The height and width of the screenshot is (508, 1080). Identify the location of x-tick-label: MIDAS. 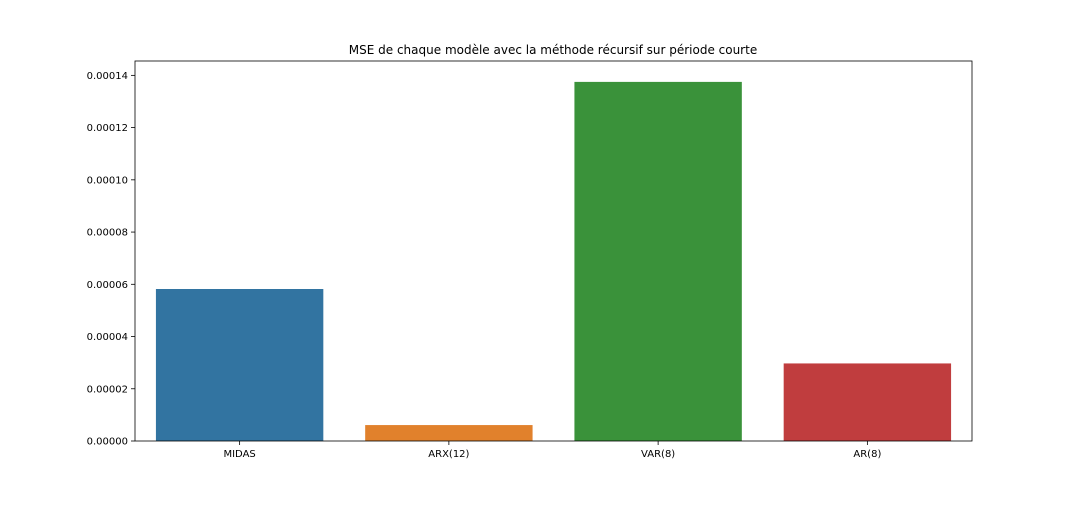
(239, 454).